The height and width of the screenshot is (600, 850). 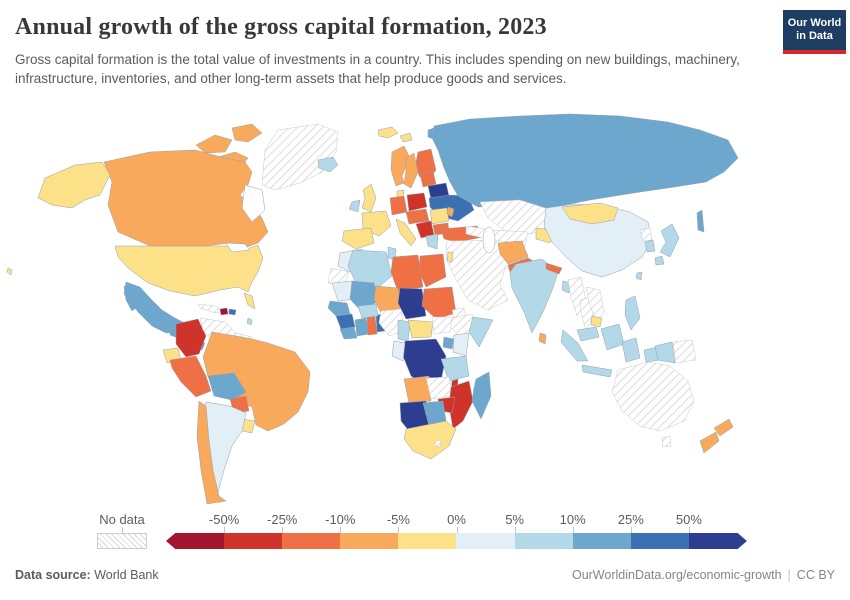 What do you see at coordinates (669, 240) in the screenshot?
I see `country-japan` at bounding box center [669, 240].